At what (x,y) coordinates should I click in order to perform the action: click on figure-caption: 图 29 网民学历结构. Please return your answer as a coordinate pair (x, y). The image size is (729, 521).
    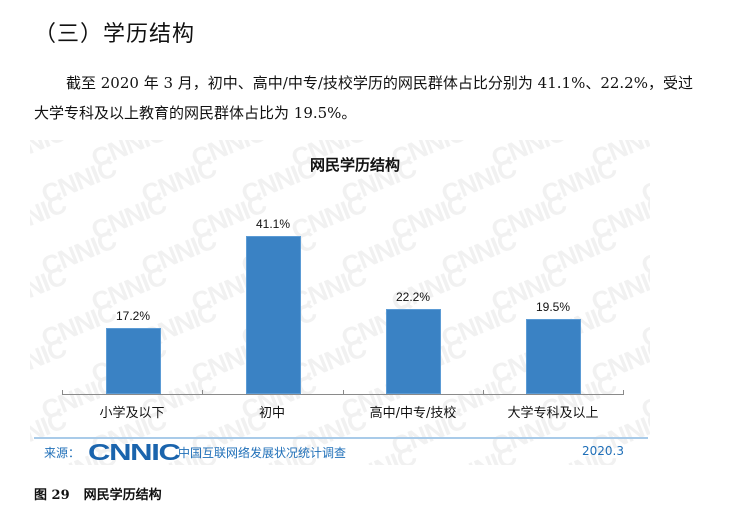
    Looking at the image, I should click on (98, 493).